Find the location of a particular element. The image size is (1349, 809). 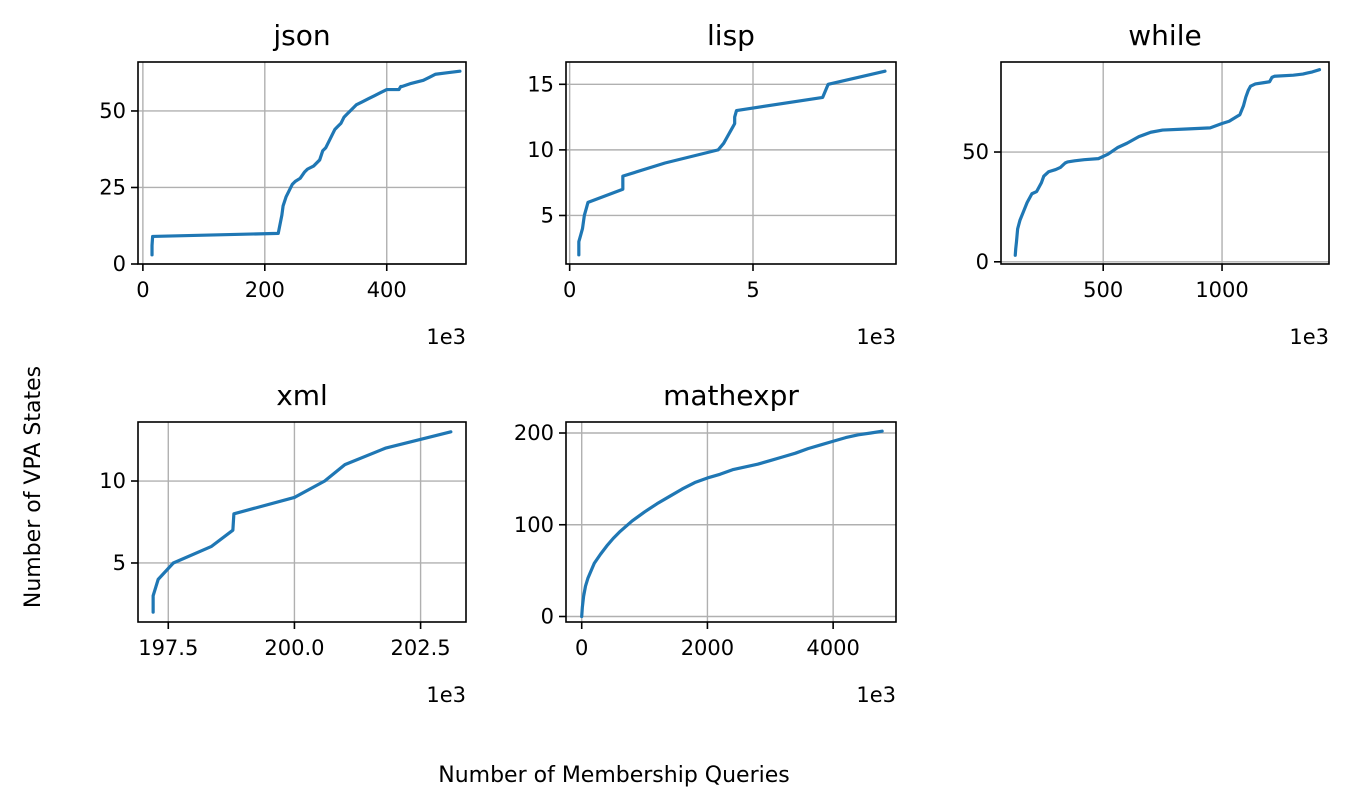

series-line-lisp is located at coordinates (732, 163).